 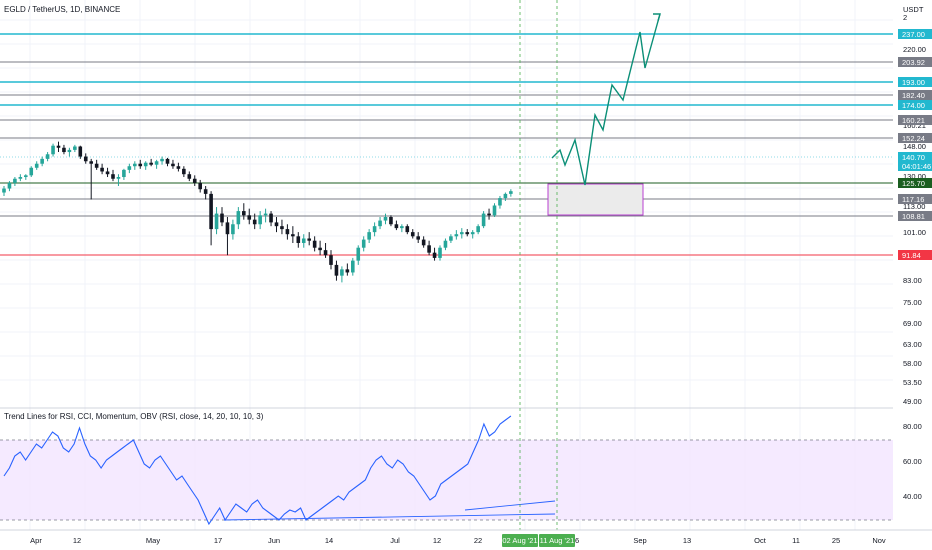 What do you see at coordinates (914, 49) in the screenshot?
I see `price-tick-label: 220.00` at bounding box center [914, 49].